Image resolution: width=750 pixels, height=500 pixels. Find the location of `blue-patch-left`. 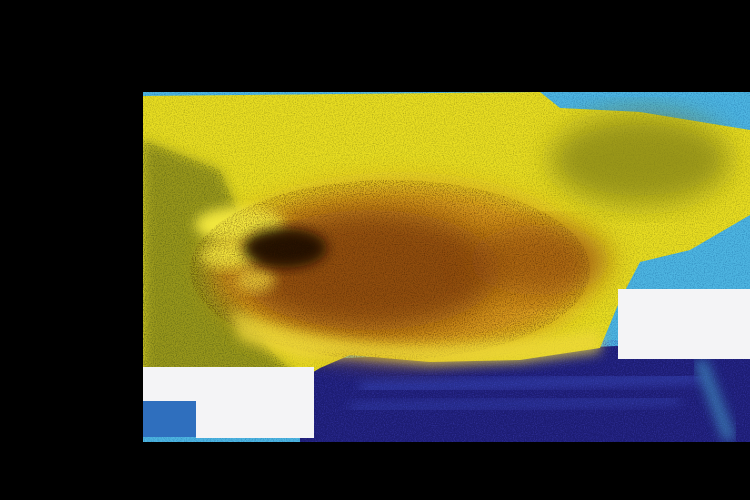

blue-patch-left is located at coordinates (169, 419).